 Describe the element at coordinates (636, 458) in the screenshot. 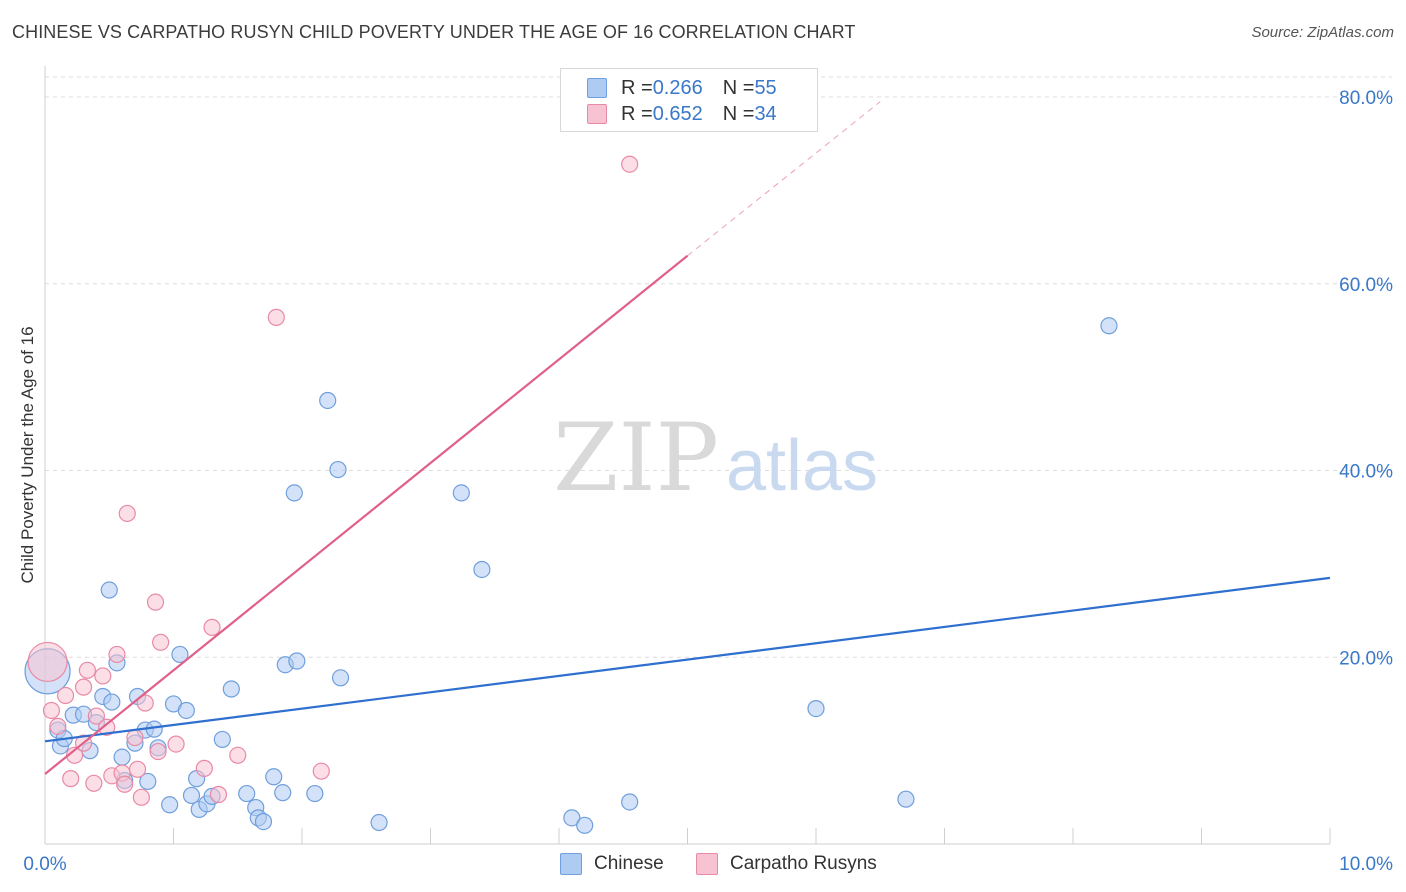

I see `watermark-zip: ZIP` at that location.